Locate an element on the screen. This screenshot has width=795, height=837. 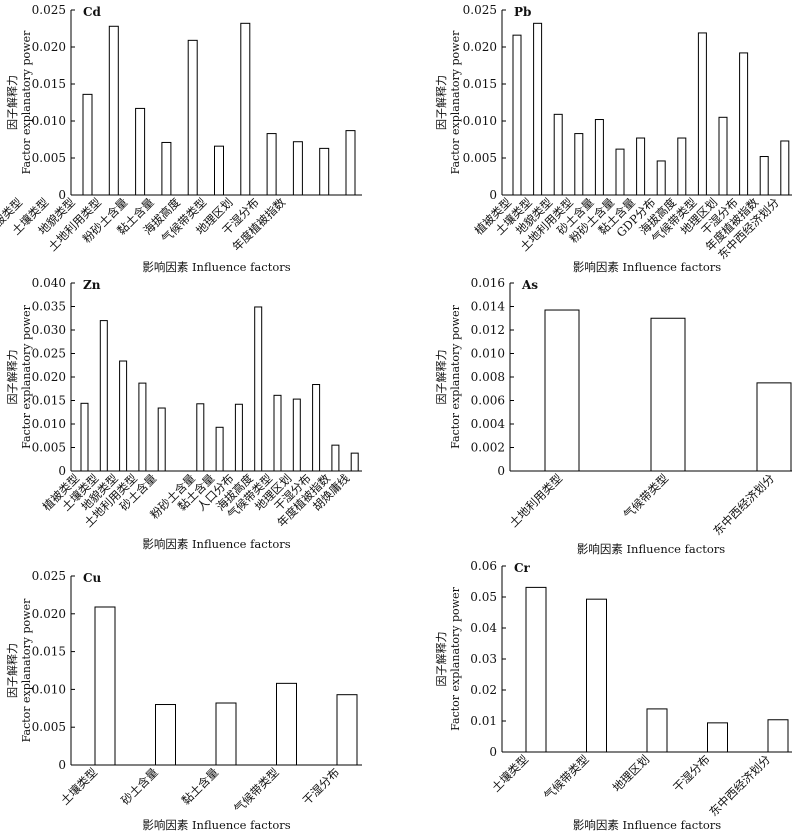
panel-title: Cr is located at coordinates (522, 568).